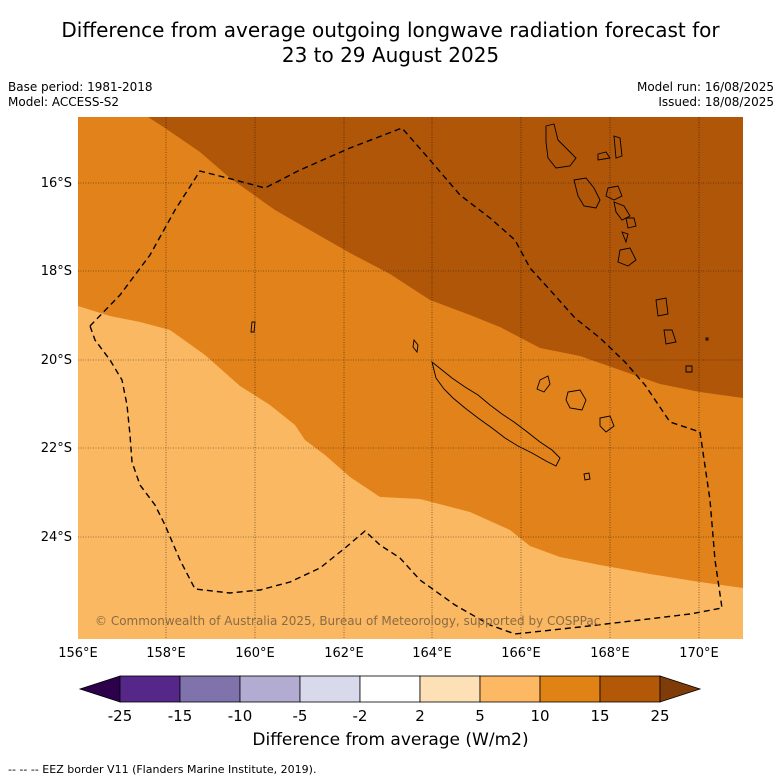 Image resolution: width=781 pixels, height=781 pixels. What do you see at coordinates (610, 653) in the screenshot?
I see `lon-label-168e: 168°E` at bounding box center [610, 653].